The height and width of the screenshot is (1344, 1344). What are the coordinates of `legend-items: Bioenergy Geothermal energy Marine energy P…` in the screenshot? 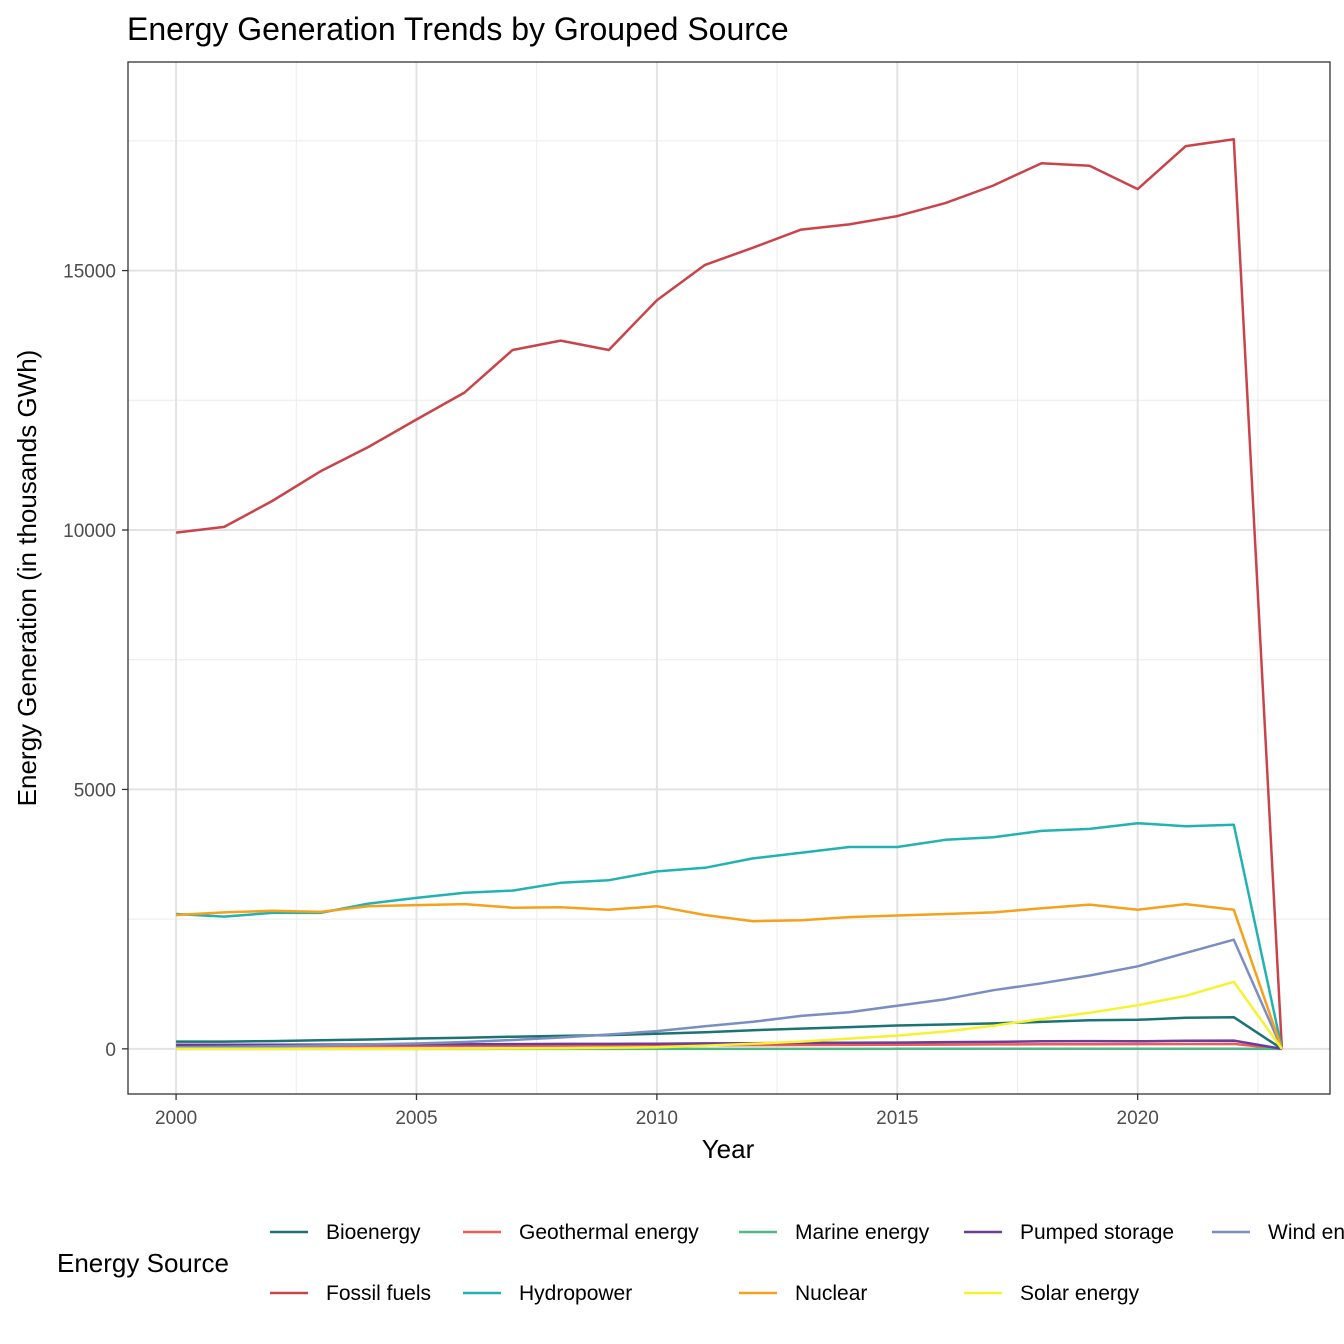 It's located at (807, 1263).